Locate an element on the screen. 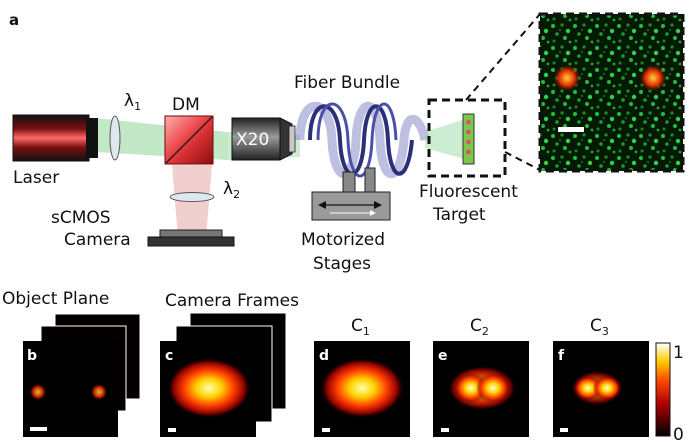  fluorescent-target is located at coordinates (468, 139).